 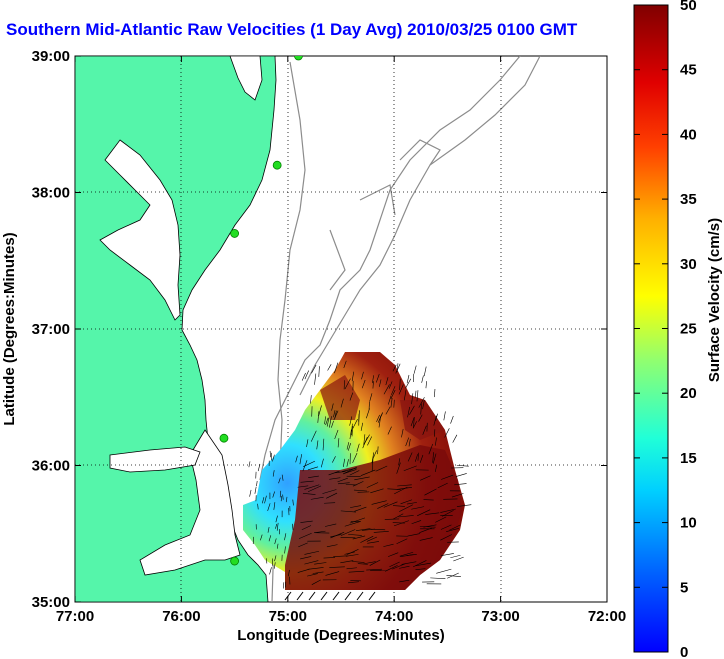 I want to click on colorbar-tick-label: 25, so click(x=688, y=329).